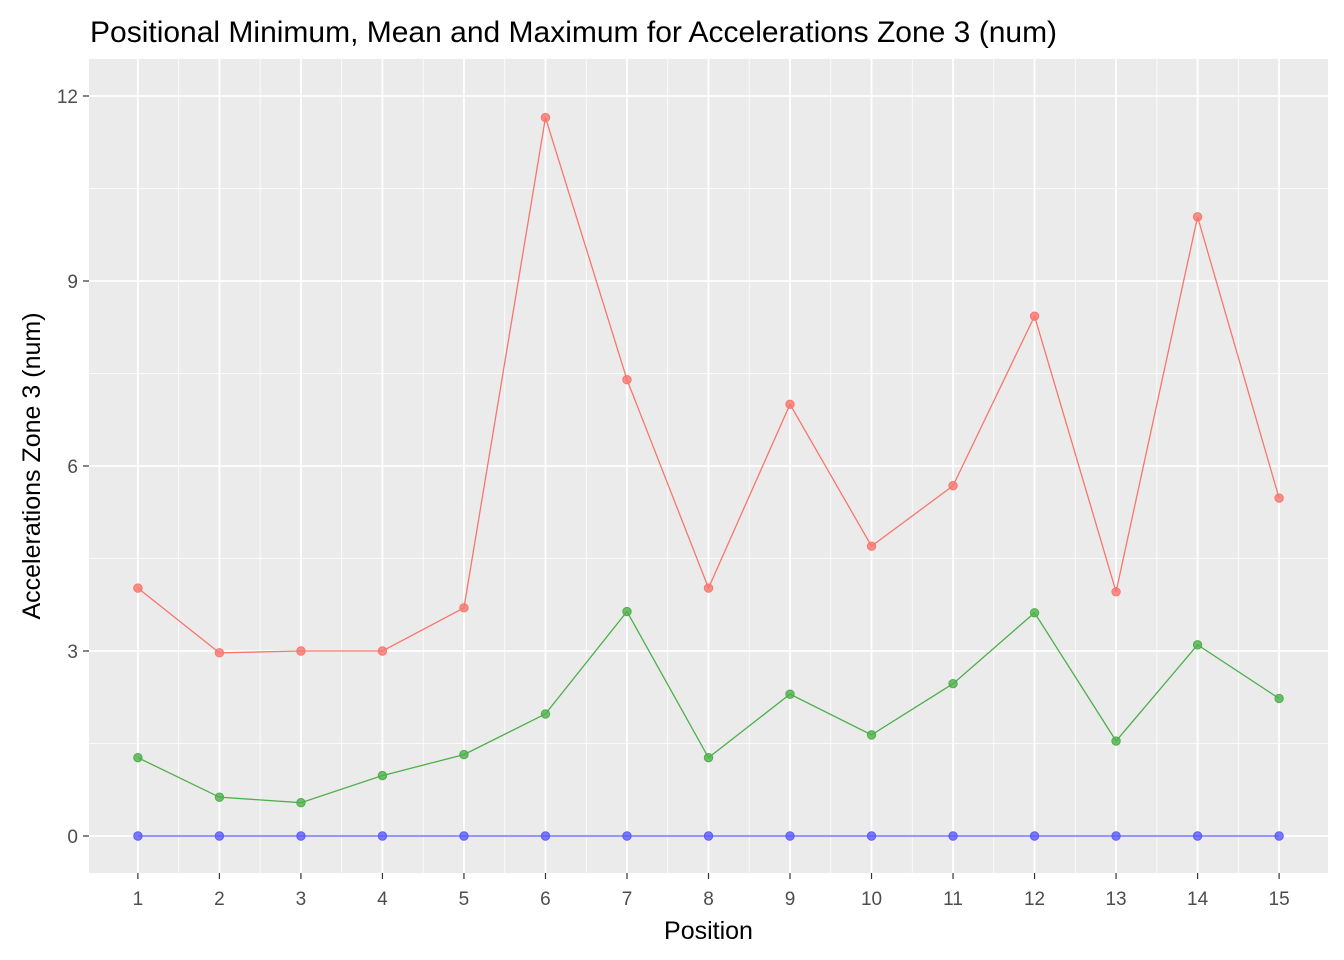 Image resolution: width=1344 pixels, height=960 pixels. What do you see at coordinates (219, 899) in the screenshot?
I see `x-tick-label: 2` at bounding box center [219, 899].